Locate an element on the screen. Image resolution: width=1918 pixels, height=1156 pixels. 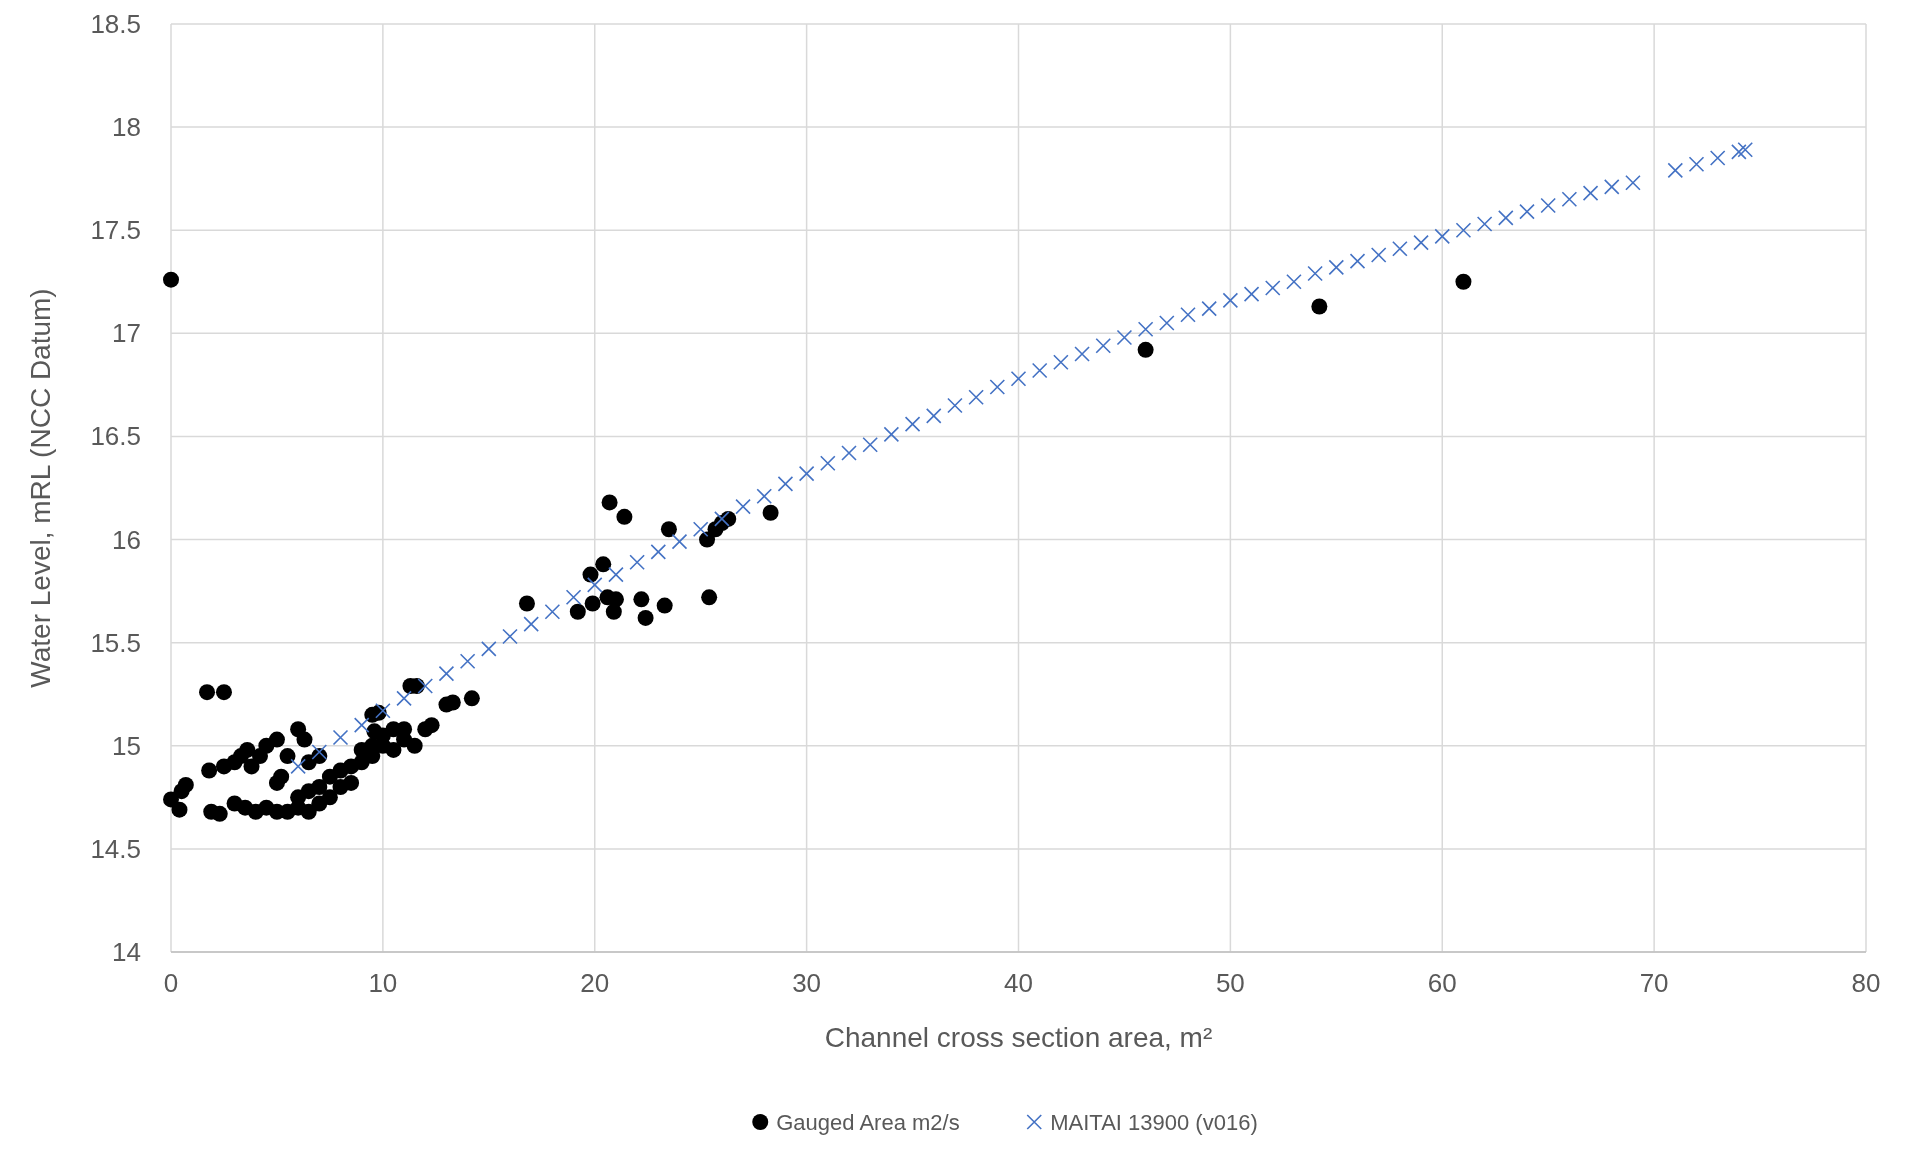
y-tick-label: 15.5 is located at coordinates (115, 642).